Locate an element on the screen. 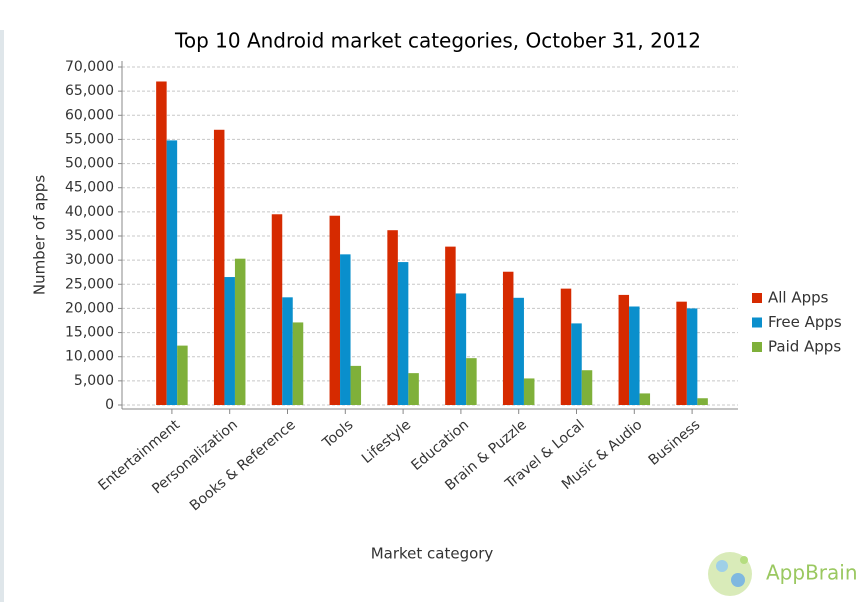  legend-label: All Apps is located at coordinates (798, 298).